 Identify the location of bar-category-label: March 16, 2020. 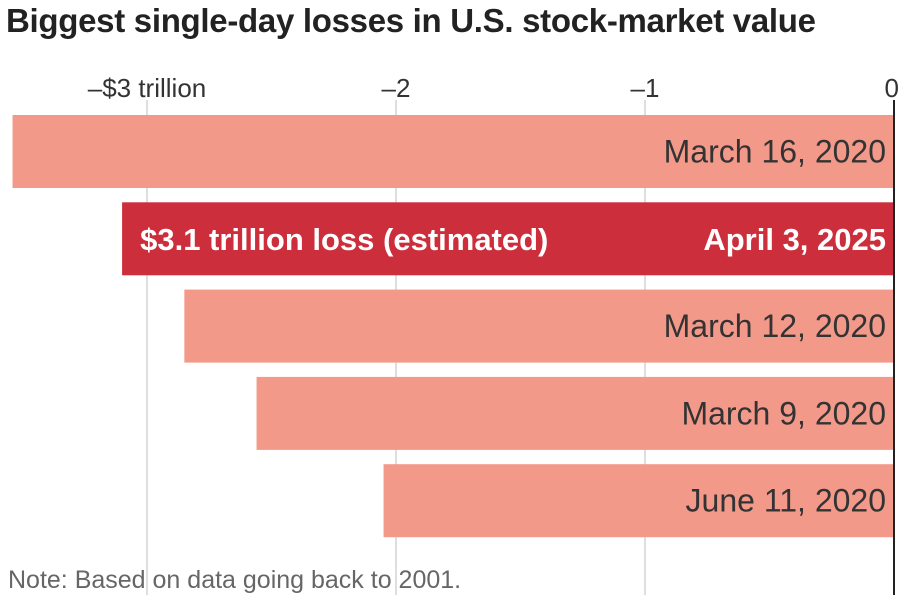
(775, 152).